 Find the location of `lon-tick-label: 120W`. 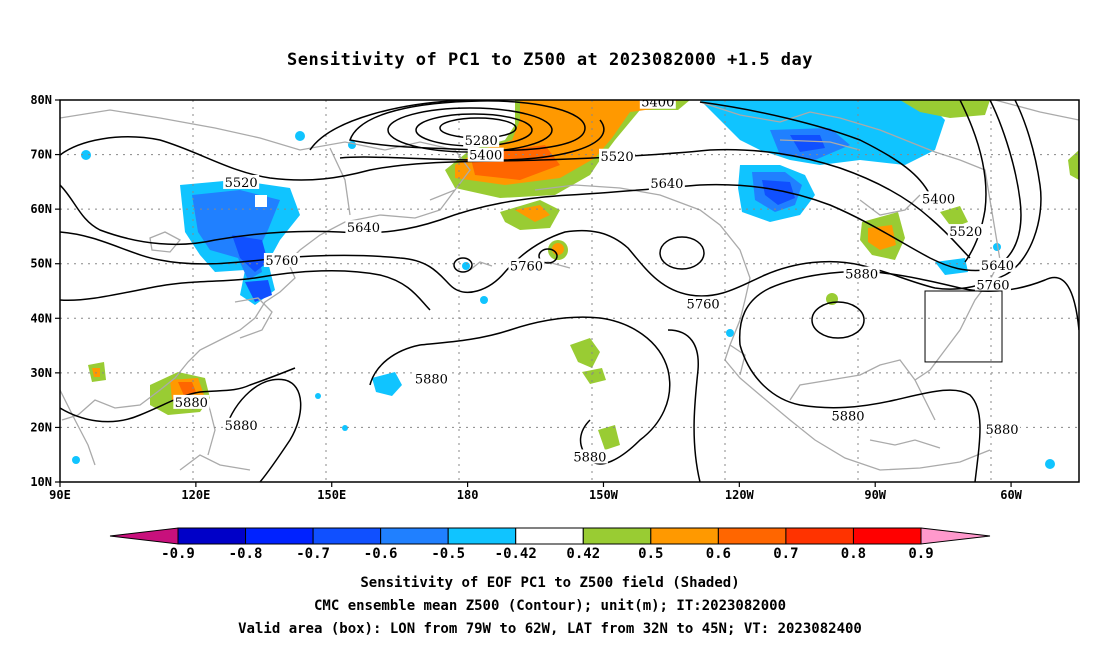

lon-tick-label: 120W is located at coordinates (740, 495).